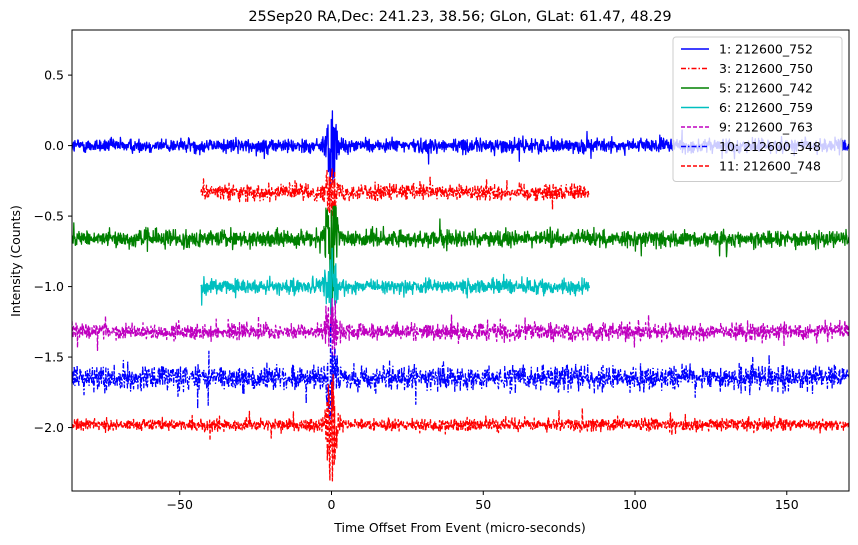 This screenshot has height=545, width=858. What do you see at coordinates (53, 251) in the screenshot?
I see `y-axis-ticks: 0.5 0.0 −0.5 −1.0 −1.5 −2.0` at bounding box center [53, 251].